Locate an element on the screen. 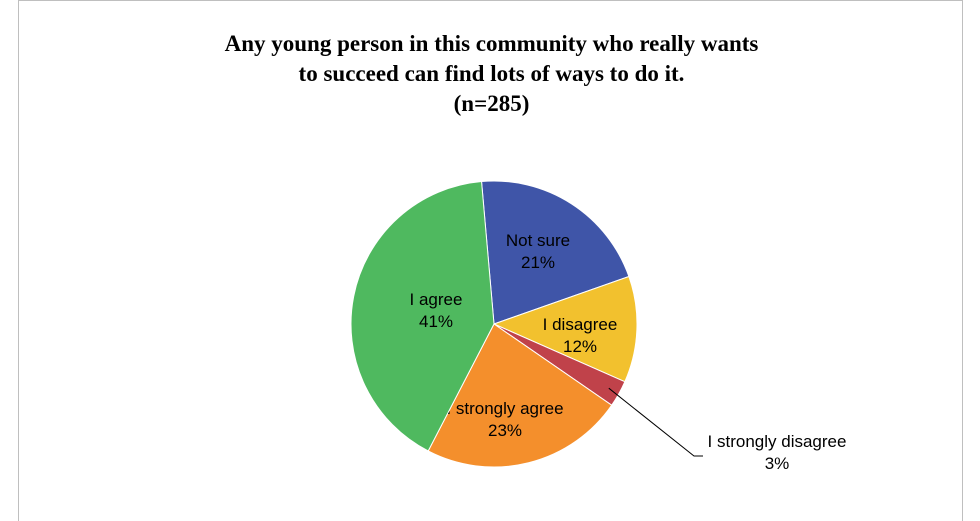  slice-label-i-strongly-disagree: I strongly disagree is located at coordinates (777, 441).